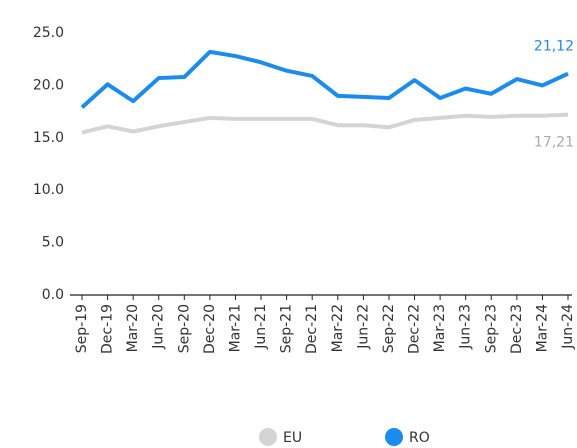 The height and width of the screenshot is (448, 577). What do you see at coordinates (542, 328) in the screenshot?
I see `x-tick-label: Mar-24` at bounding box center [542, 328].